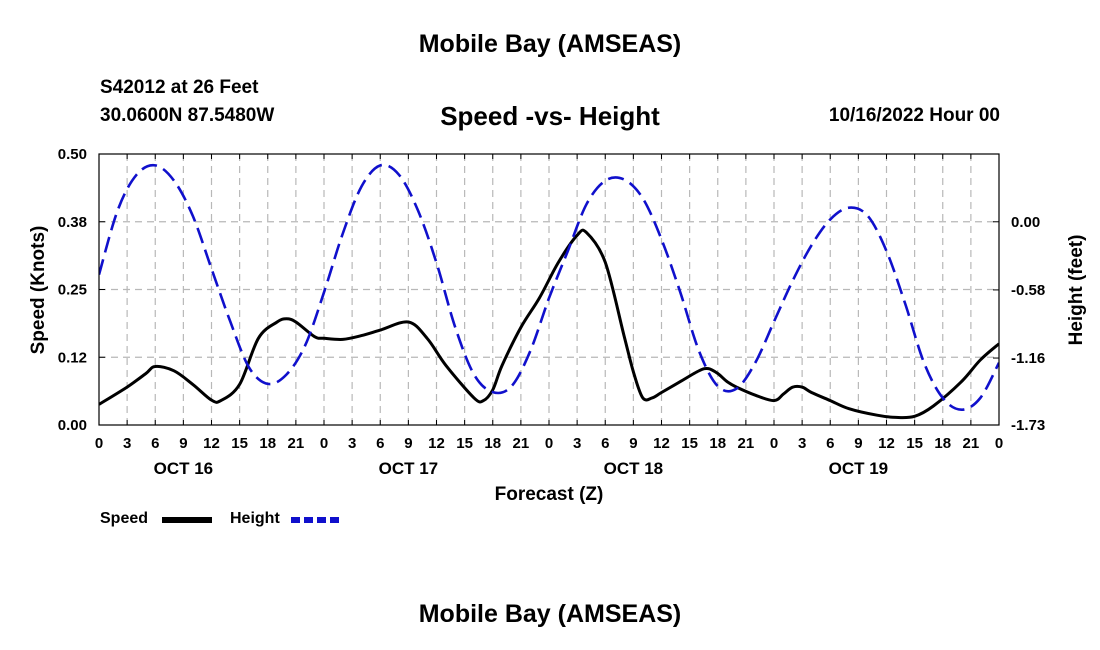 The height and width of the screenshot is (650, 1100). What do you see at coordinates (72, 154) in the screenshot?
I see `y-left-tick-label: 0.50` at bounding box center [72, 154].